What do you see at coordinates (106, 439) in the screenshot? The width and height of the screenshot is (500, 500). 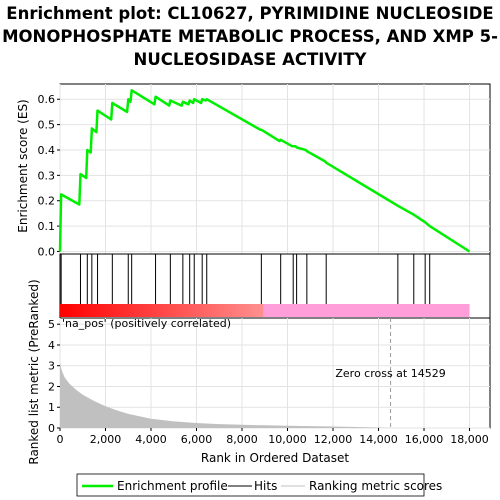 I see `x-tick-label: 2,000` at bounding box center [106, 439].